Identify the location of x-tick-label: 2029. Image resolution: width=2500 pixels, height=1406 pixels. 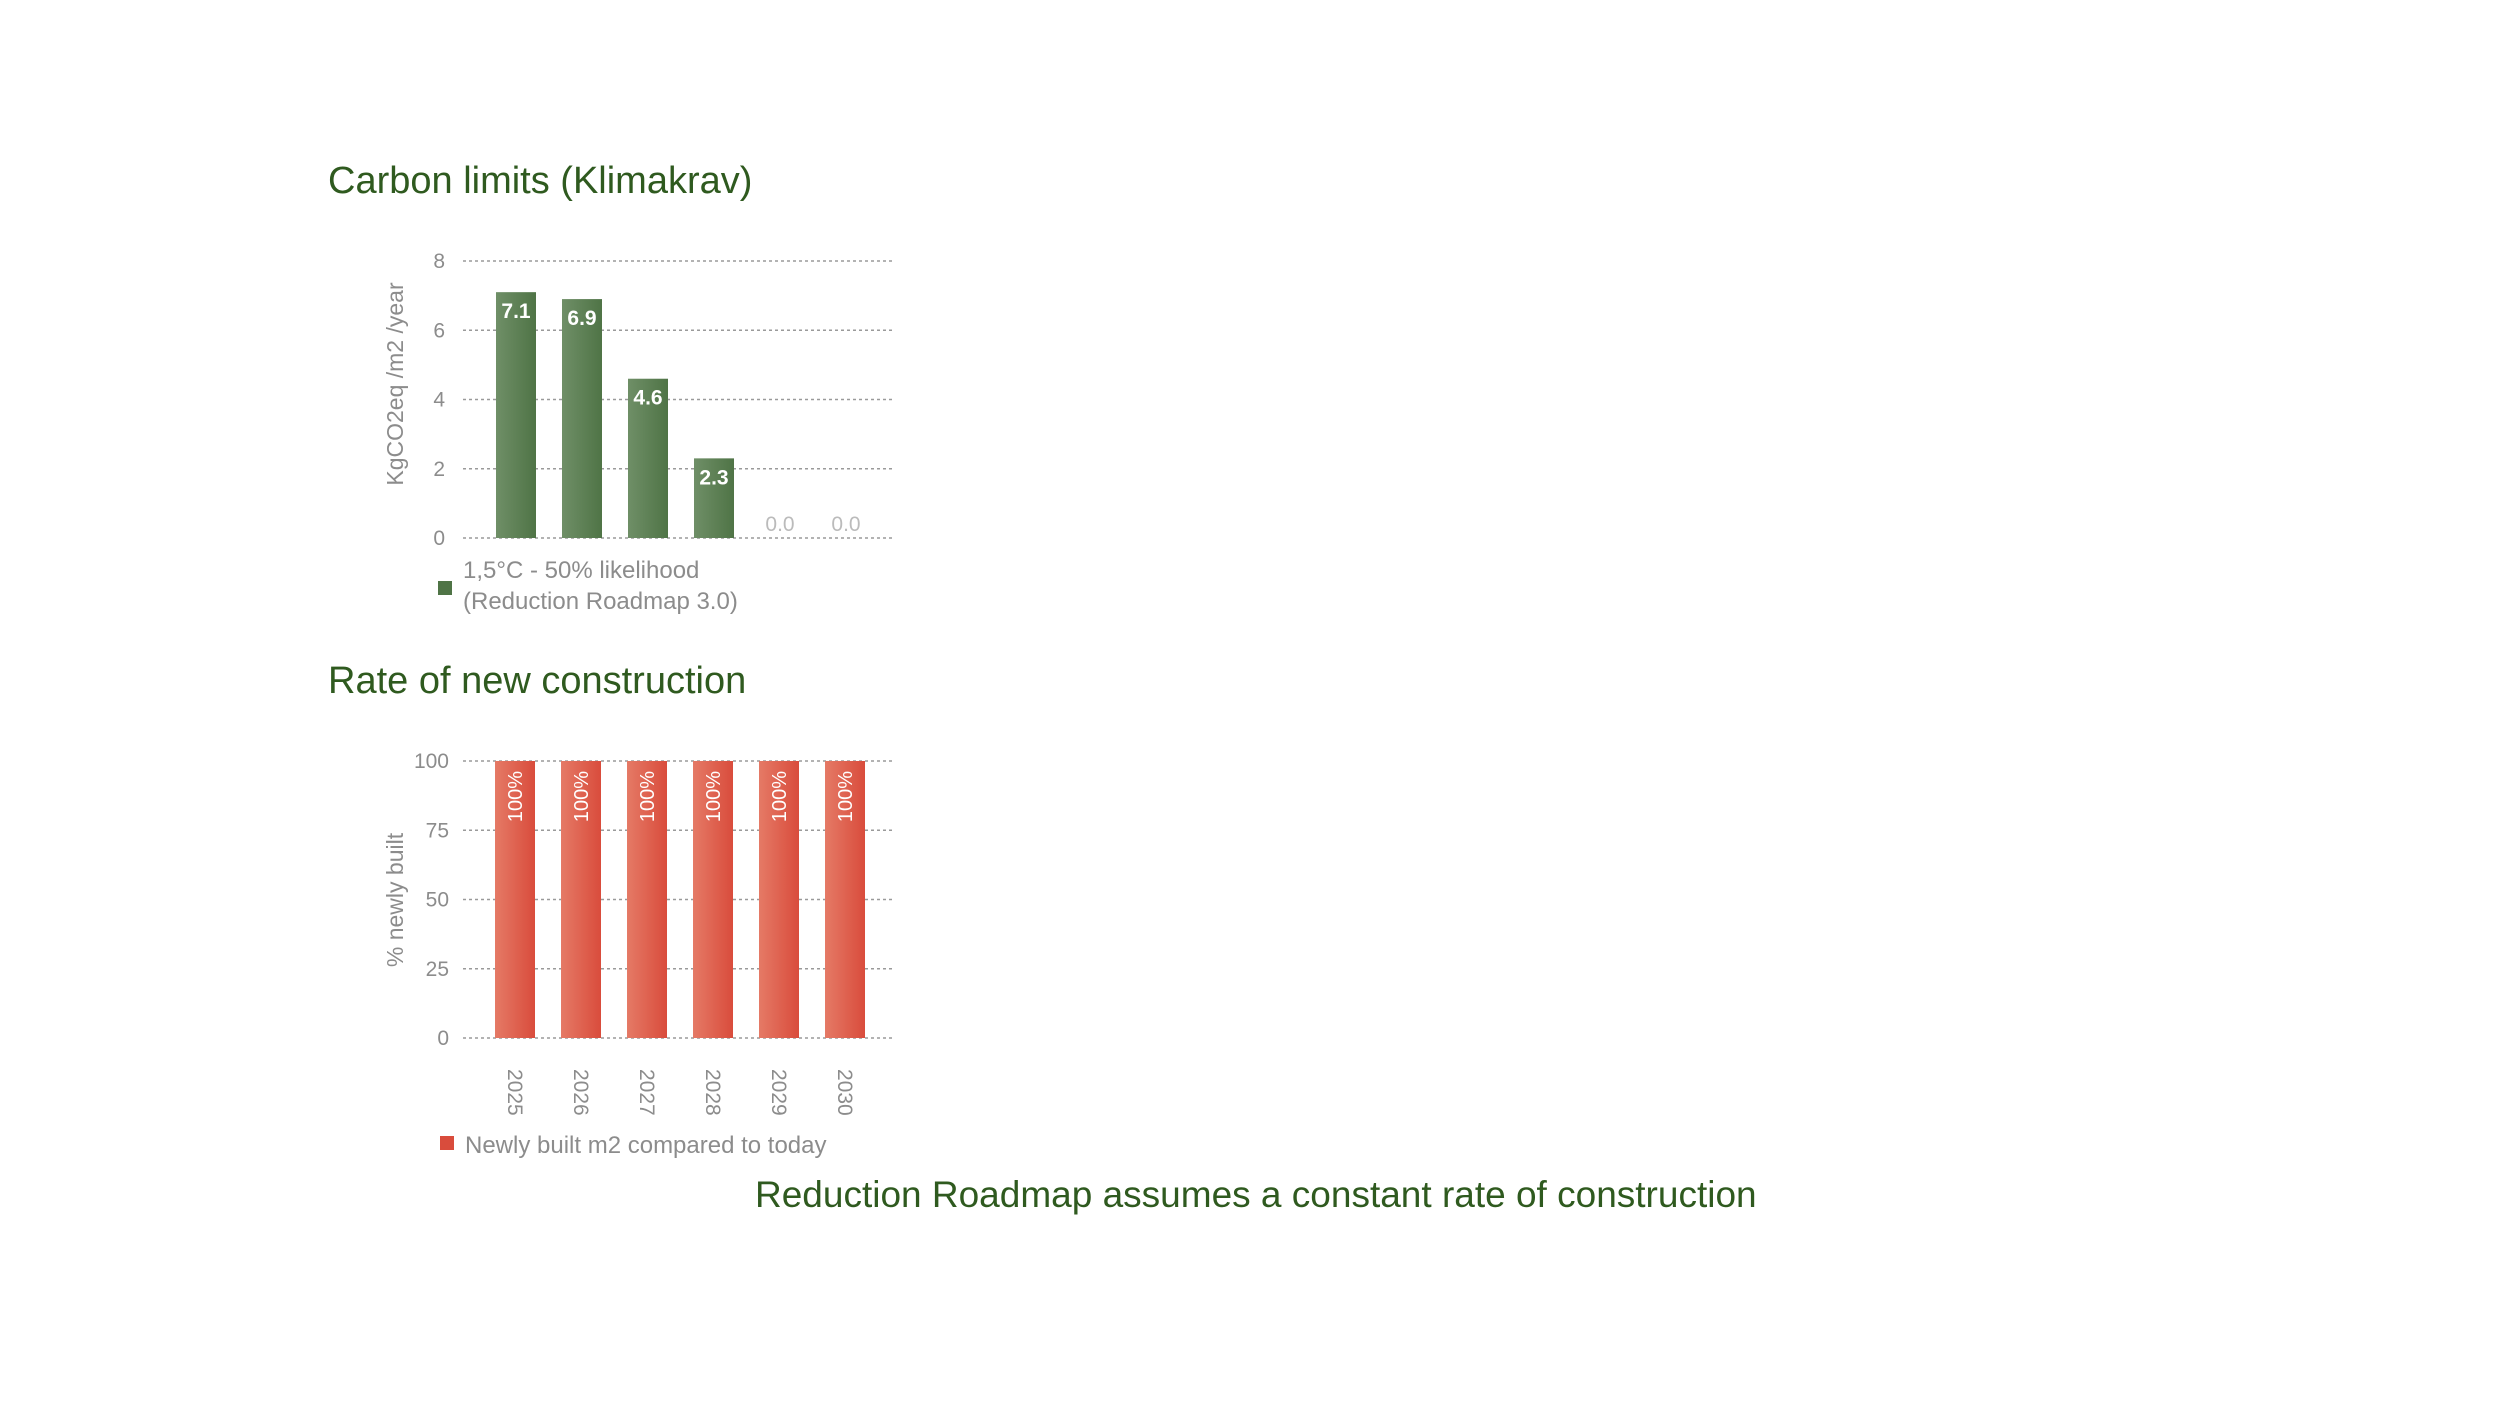
(778, 1092).